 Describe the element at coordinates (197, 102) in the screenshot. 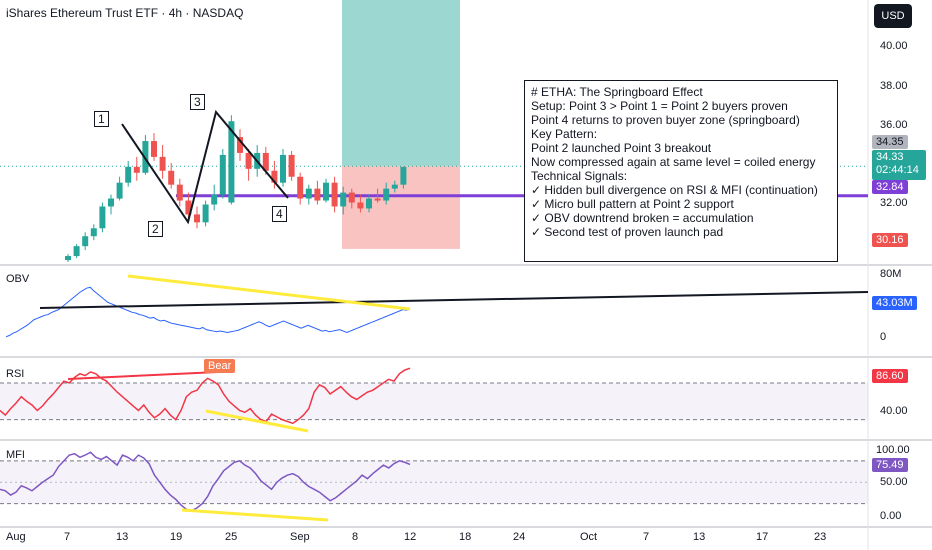

I see `point-label-3: 3` at that location.